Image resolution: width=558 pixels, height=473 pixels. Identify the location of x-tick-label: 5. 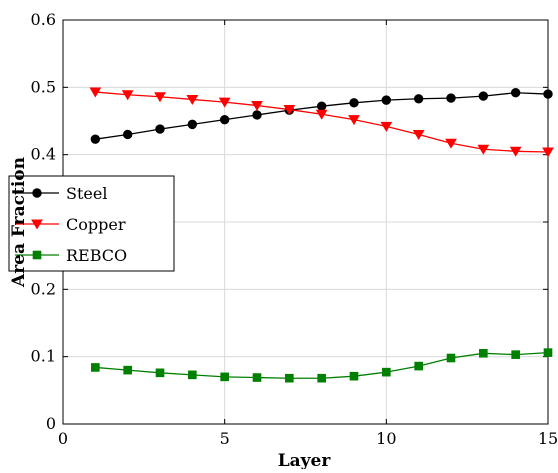
(225, 438).